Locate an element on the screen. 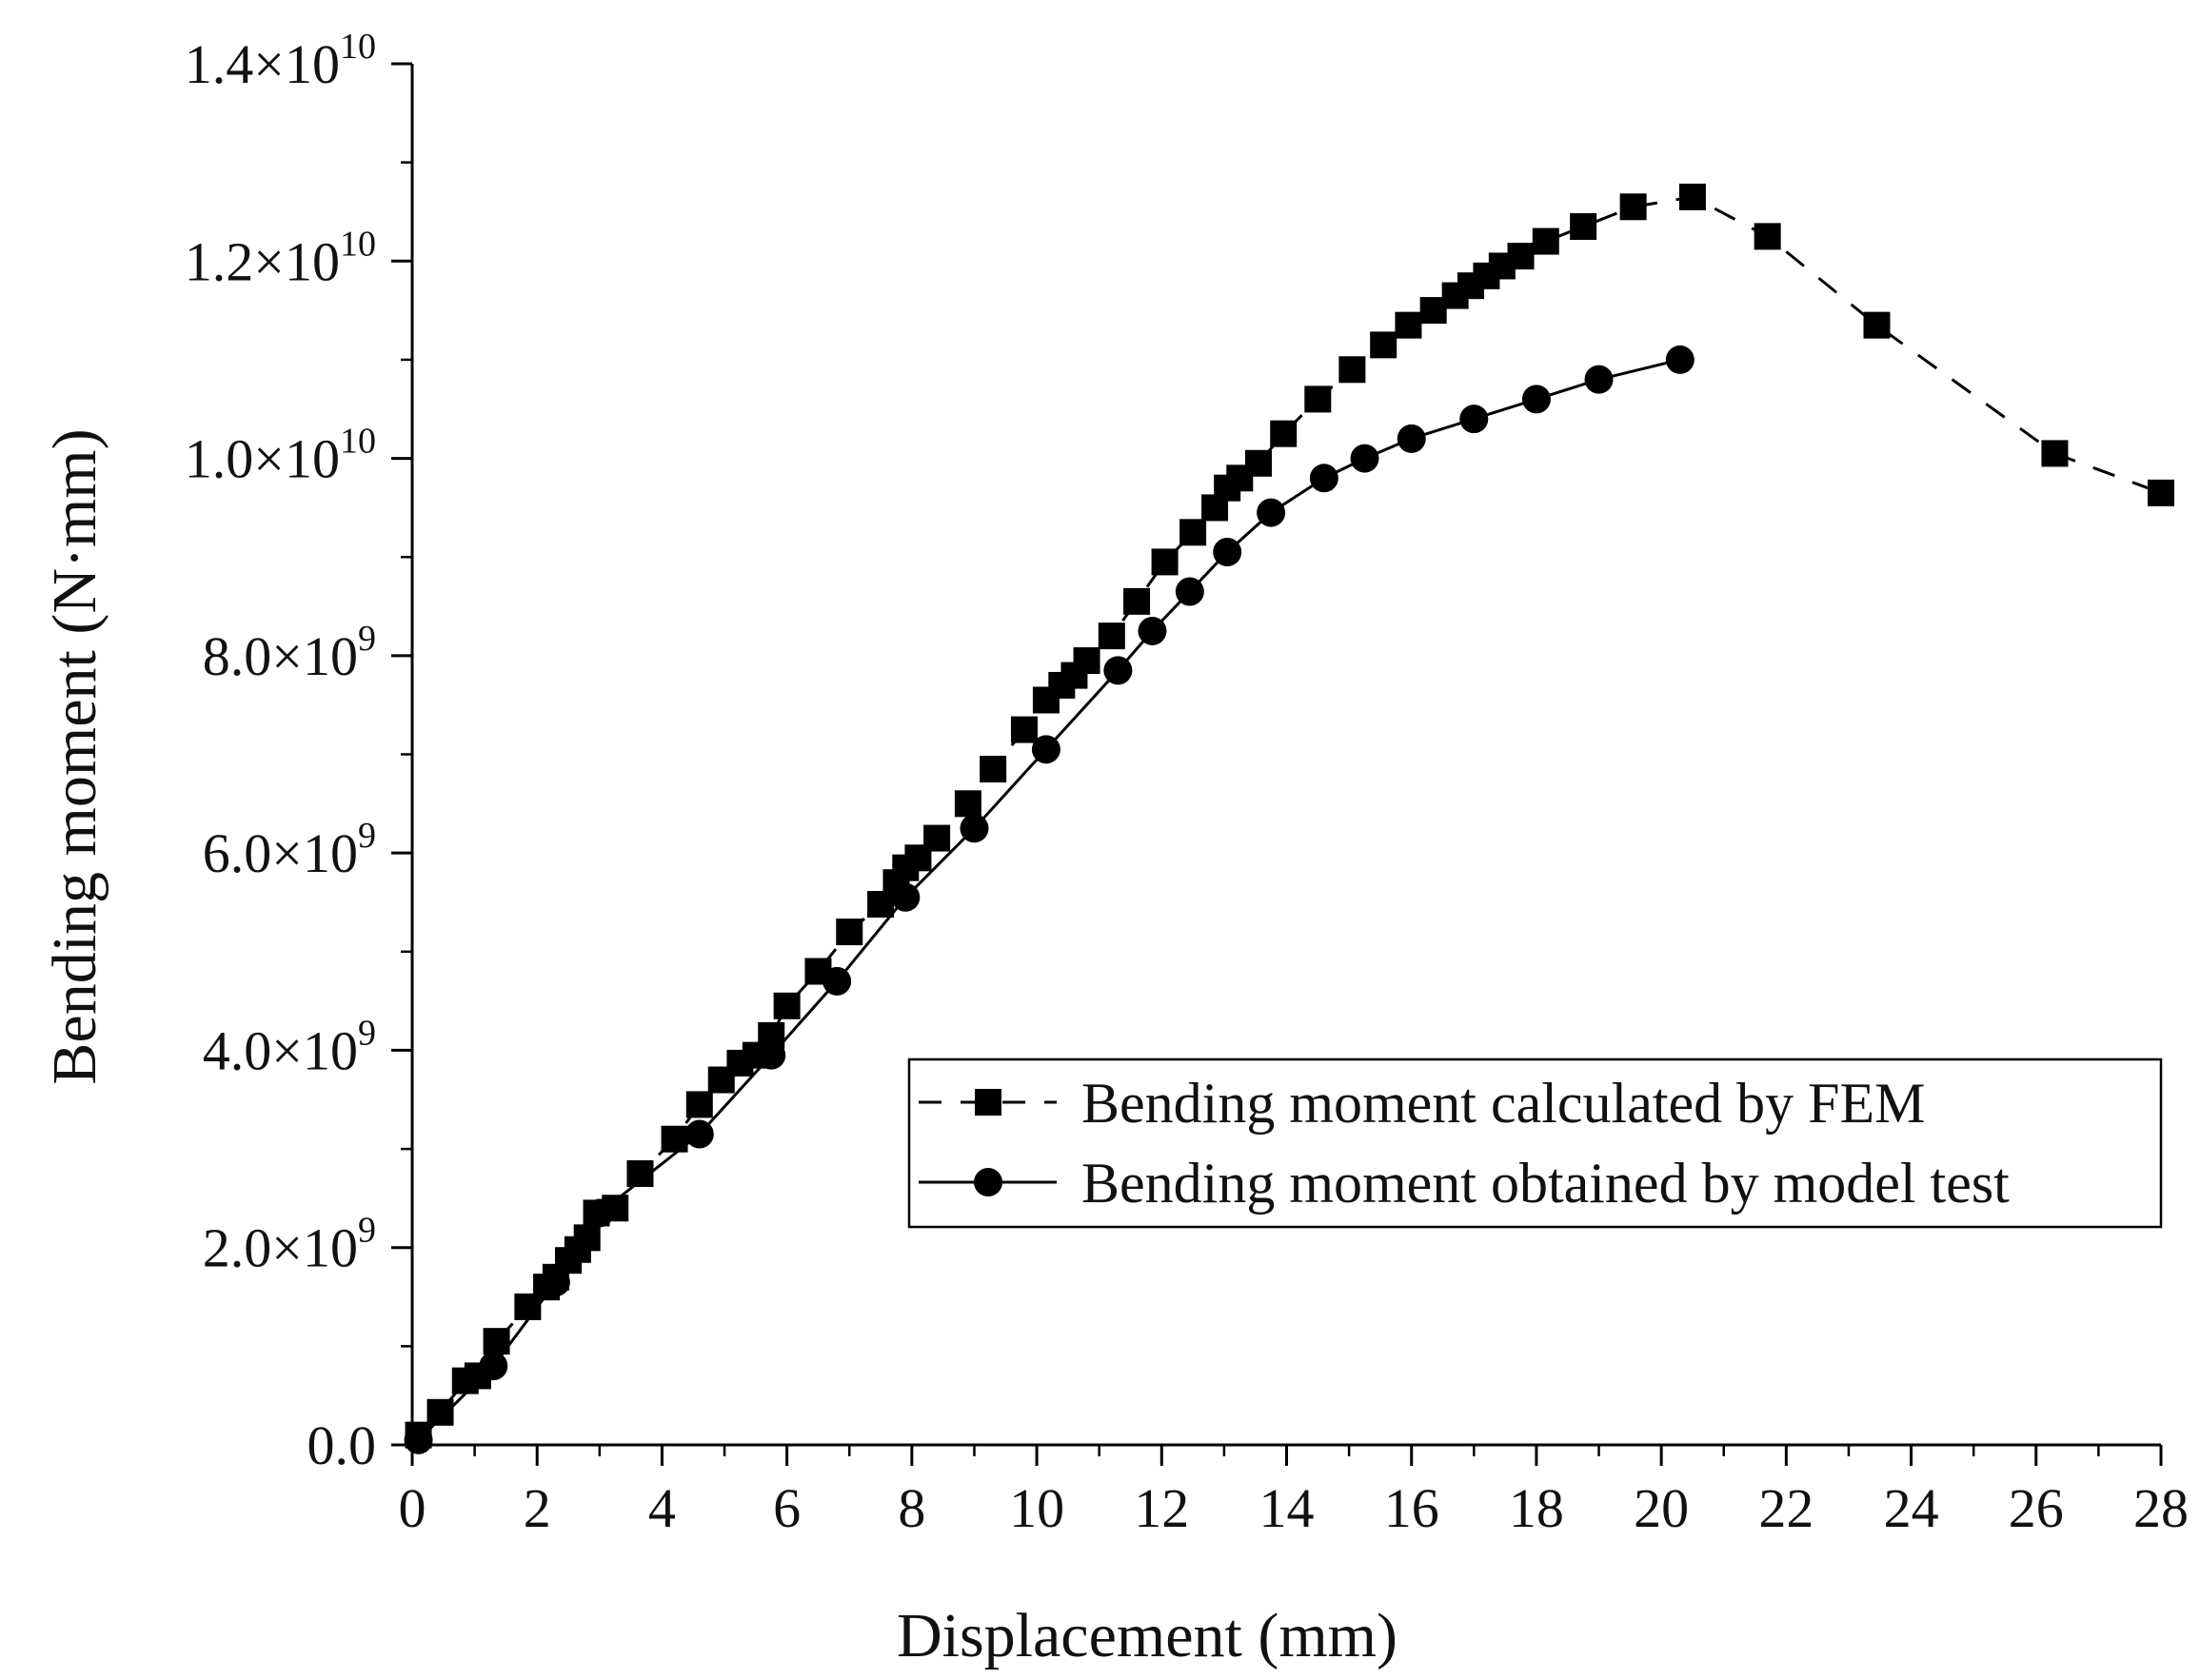 The height and width of the screenshot is (1680, 2200). x-tick-label: 10 is located at coordinates (1036, 1508).